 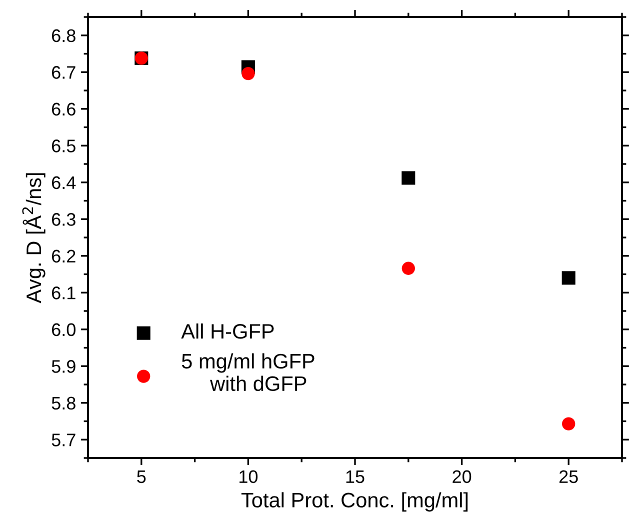 I want to click on y-tick-label: 5.8, so click(x=64, y=403).